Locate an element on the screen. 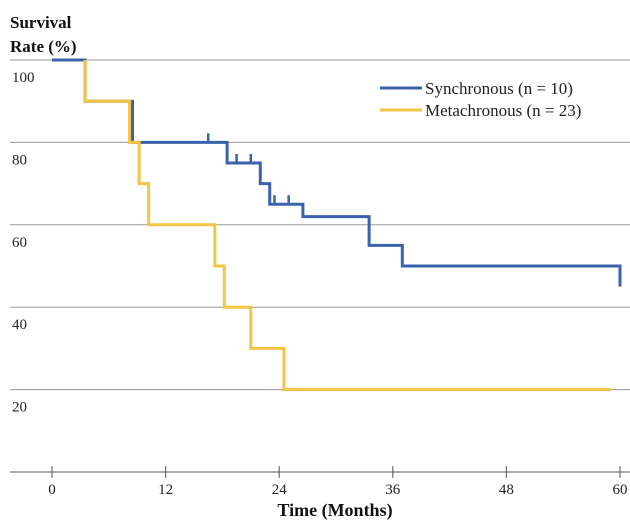 Image resolution: width=630 pixels, height=522 pixels. x-tick-label-24: 24 is located at coordinates (280, 490).